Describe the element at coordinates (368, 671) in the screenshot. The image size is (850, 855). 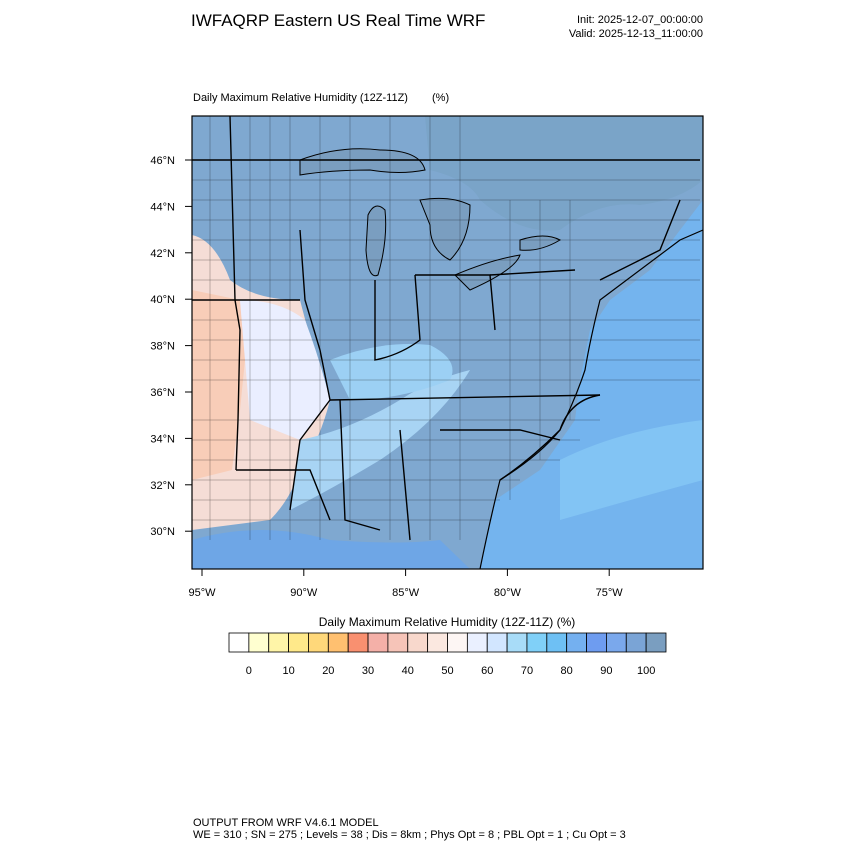
I see `colorbar-tick-label: 30` at that location.